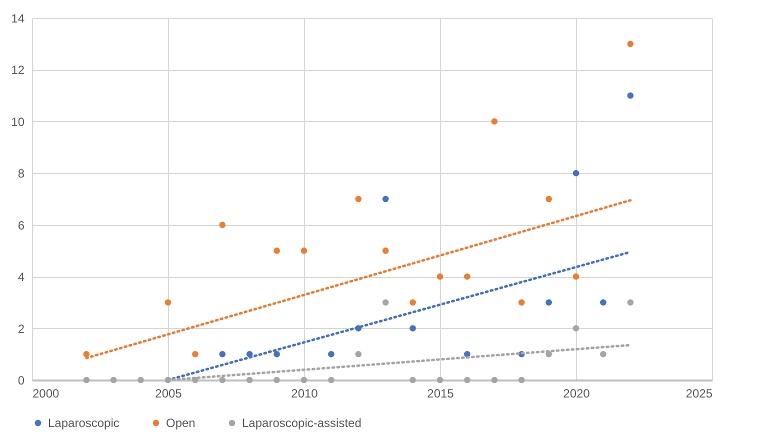 This screenshot has height=438, width=768. I want to click on y-tick-label: 0, so click(21, 381).